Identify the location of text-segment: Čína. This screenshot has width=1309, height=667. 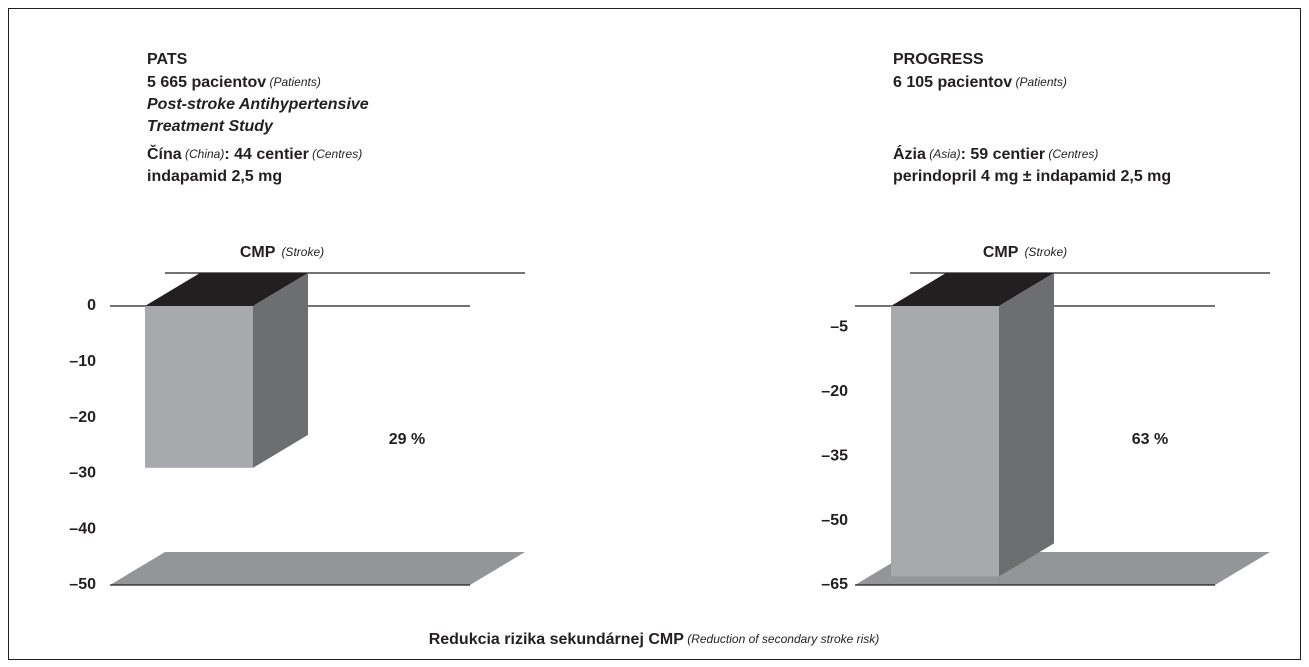
(164, 153).